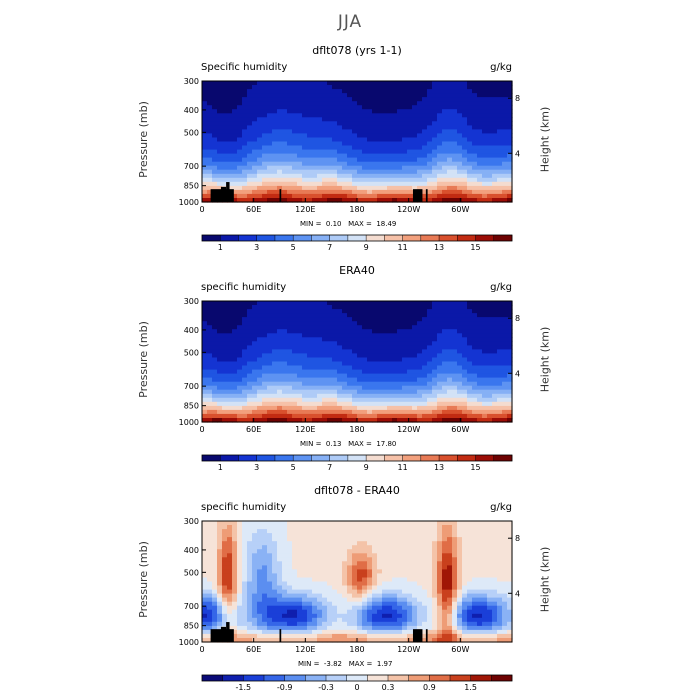  What do you see at coordinates (143, 359) in the screenshot?
I see `panel-2-ylabel: Pressure (mb)` at bounding box center [143, 359].